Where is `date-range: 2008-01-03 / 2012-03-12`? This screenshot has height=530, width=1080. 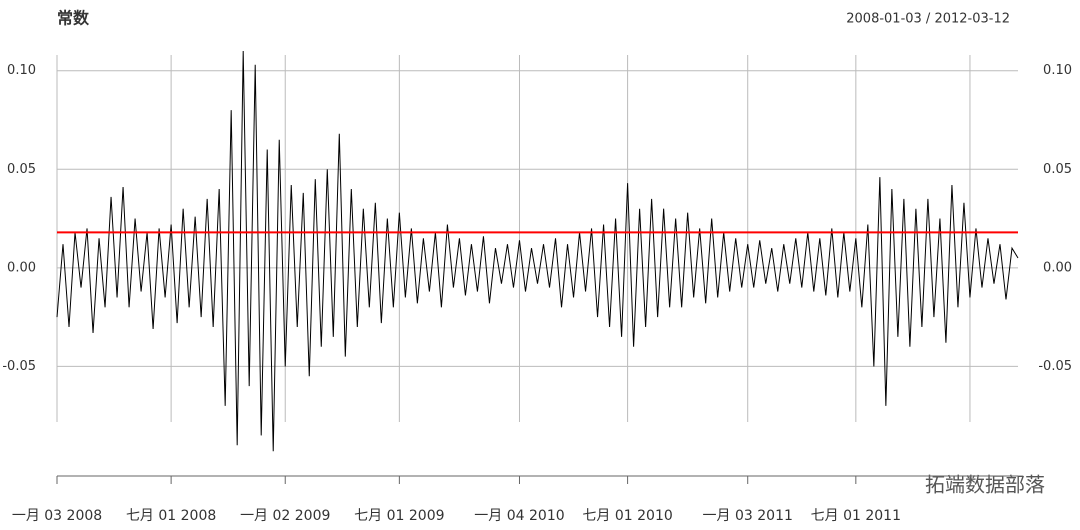 date-range: 2008-01-03 / 2012-03-12 is located at coordinates (928, 19).